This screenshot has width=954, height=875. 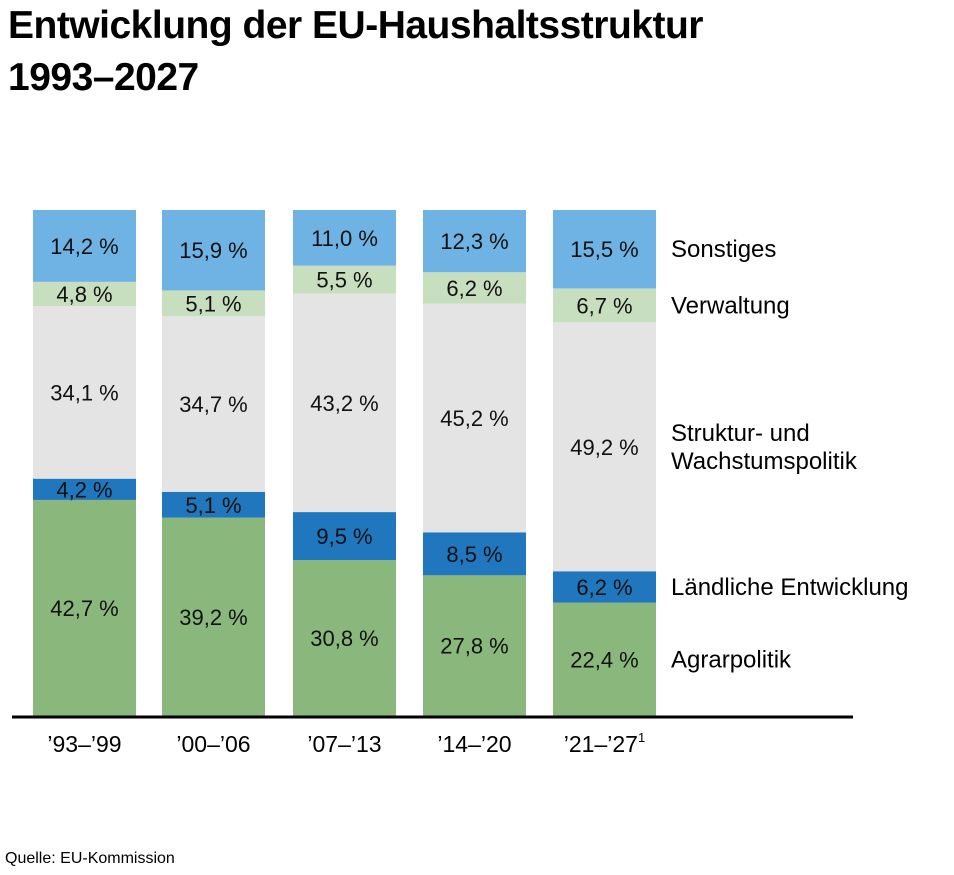 I want to click on data-label-agrarpolitik-1: 39,2 %, so click(x=213, y=617).